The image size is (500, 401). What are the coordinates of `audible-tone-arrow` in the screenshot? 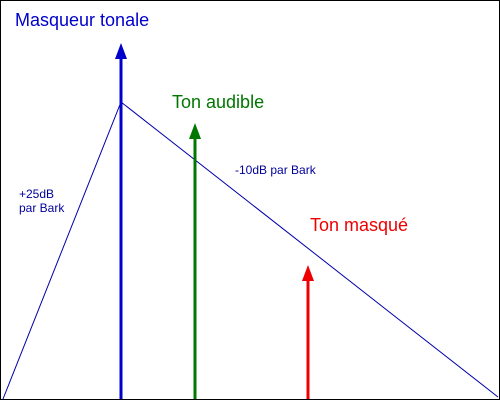 It's located at (195, 261).